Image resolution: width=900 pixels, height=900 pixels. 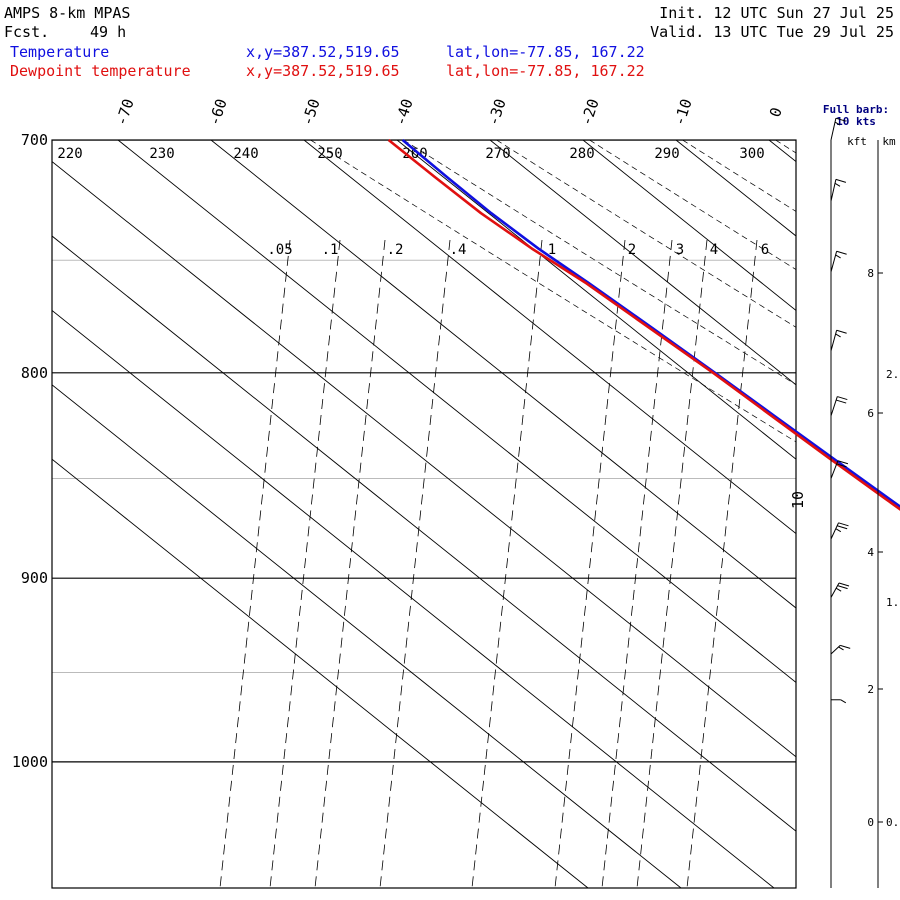 I want to click on mixing-ratio-label: 6, so click(x=765, y=250).